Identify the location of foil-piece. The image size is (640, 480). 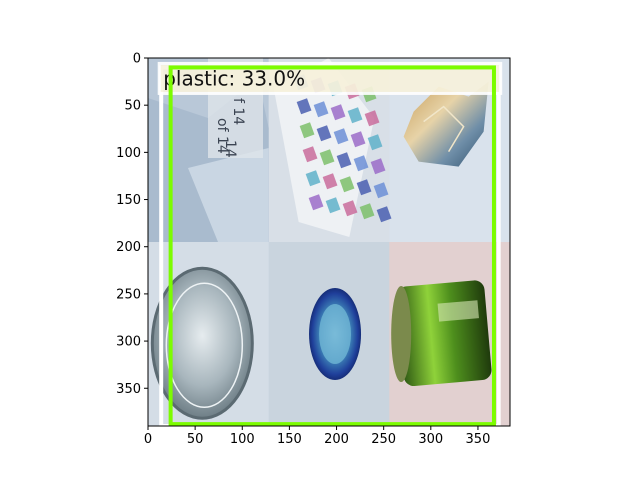
(446, 124).